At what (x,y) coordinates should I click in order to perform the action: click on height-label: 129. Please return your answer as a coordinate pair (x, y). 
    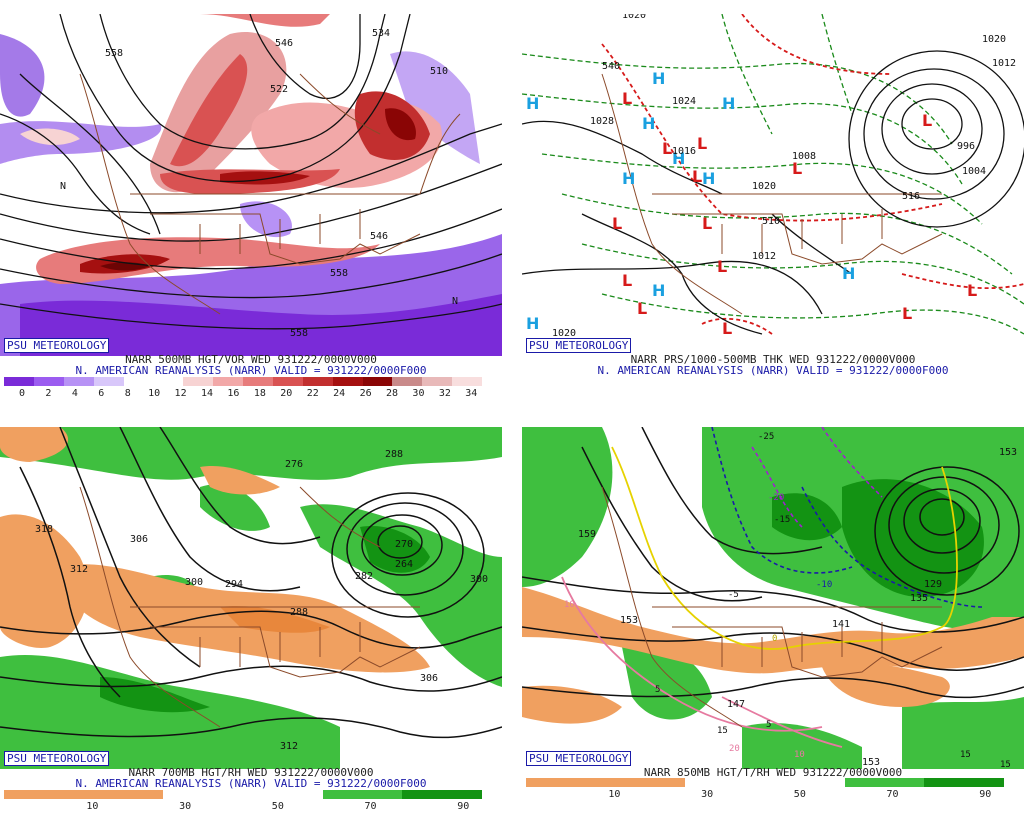
    Looking at the image, I should click on (933, 584).